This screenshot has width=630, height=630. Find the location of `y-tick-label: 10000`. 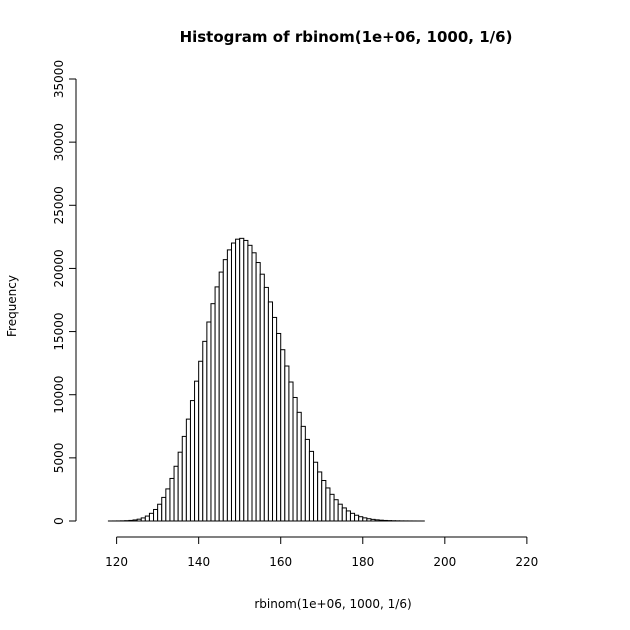

y-tick-label: 10000 is located at coordinates (59, 395).